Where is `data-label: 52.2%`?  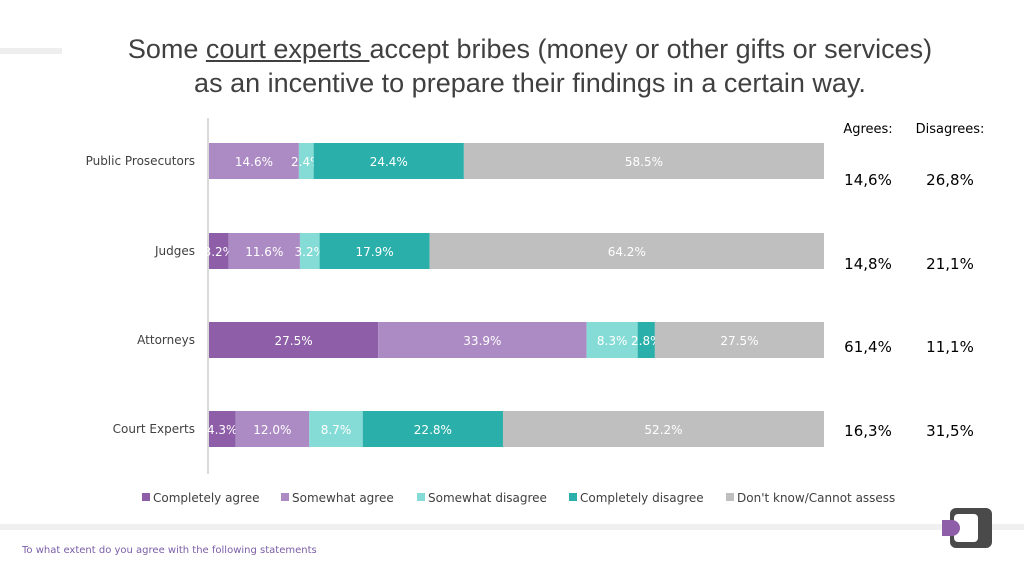 data-label: 52.2% is located at coordinates (663, 430).